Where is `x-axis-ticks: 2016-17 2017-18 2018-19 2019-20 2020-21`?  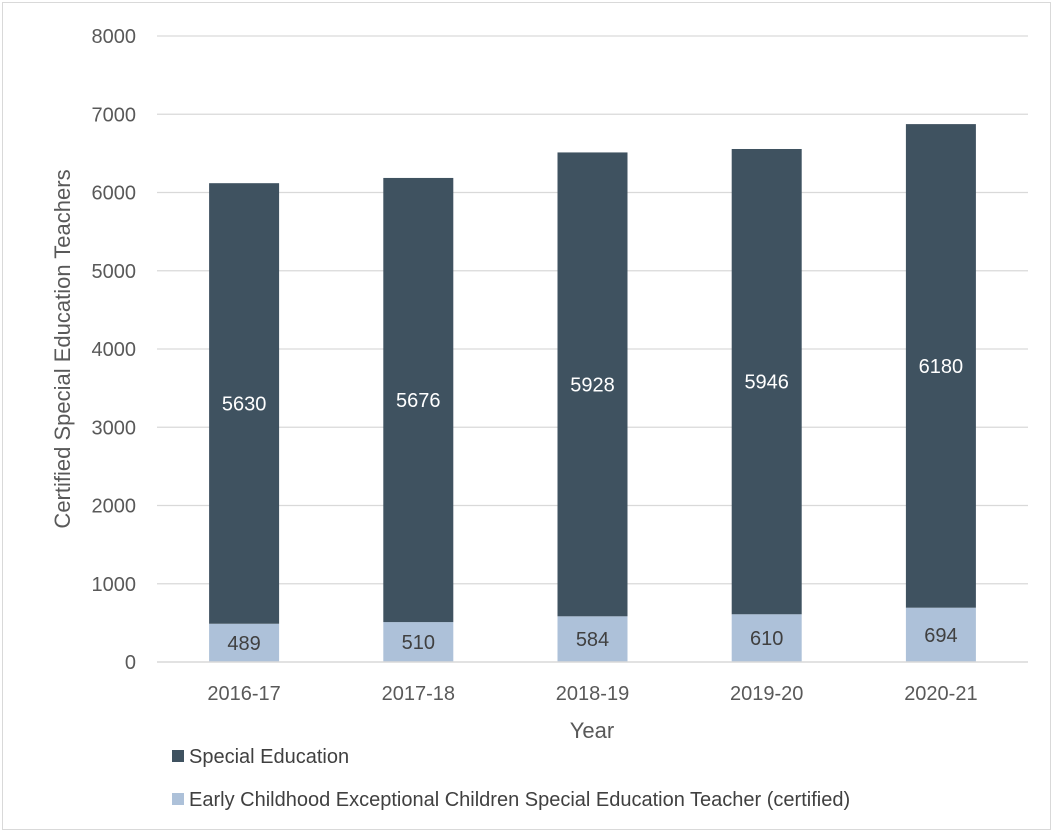
x-axis-ticks: 2016-17 2017-18 2018-19 2019-20 2020-21 is located at coordinates (592, 694).